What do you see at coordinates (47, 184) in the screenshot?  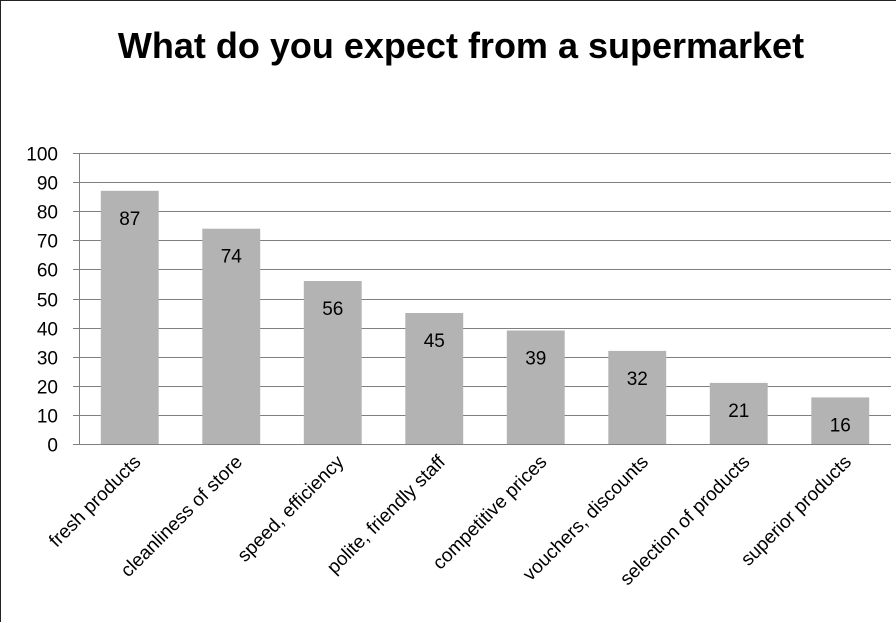 I see `y-tick-label: 90` at bounding box center [47, 184].